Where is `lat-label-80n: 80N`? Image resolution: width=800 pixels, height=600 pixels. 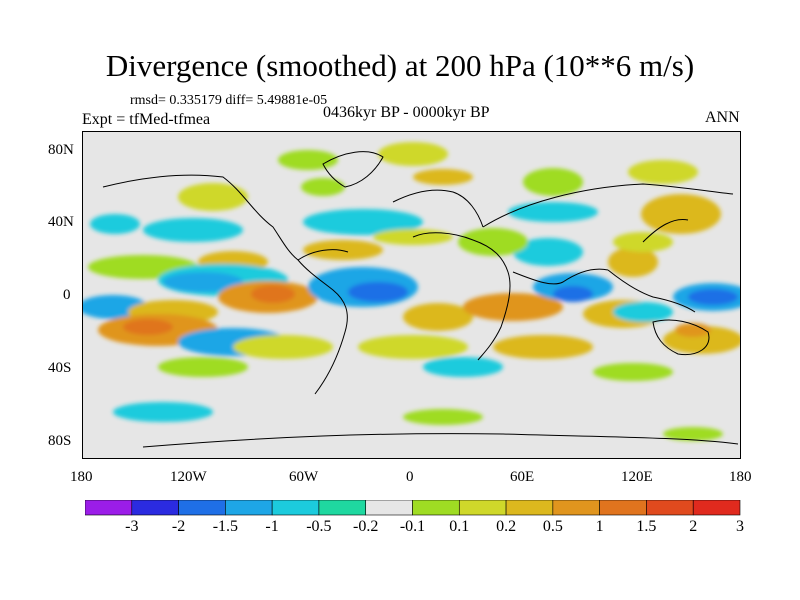
lat-label-80n: 80N is located at coordinates (61, 150).